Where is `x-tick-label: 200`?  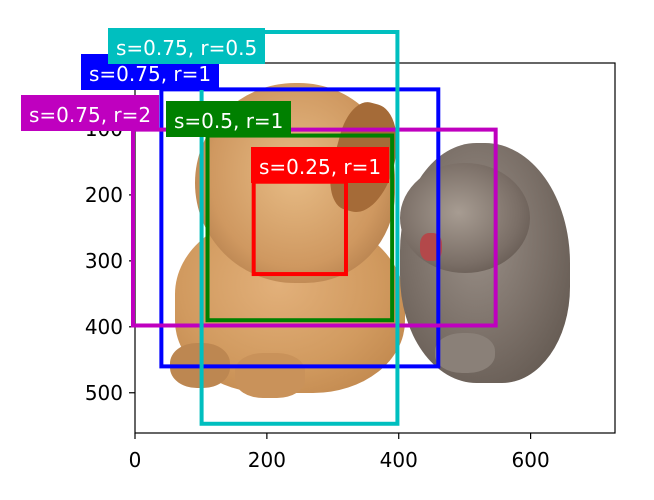
x-tick-label: 200 is located at coordinates (267, 460).